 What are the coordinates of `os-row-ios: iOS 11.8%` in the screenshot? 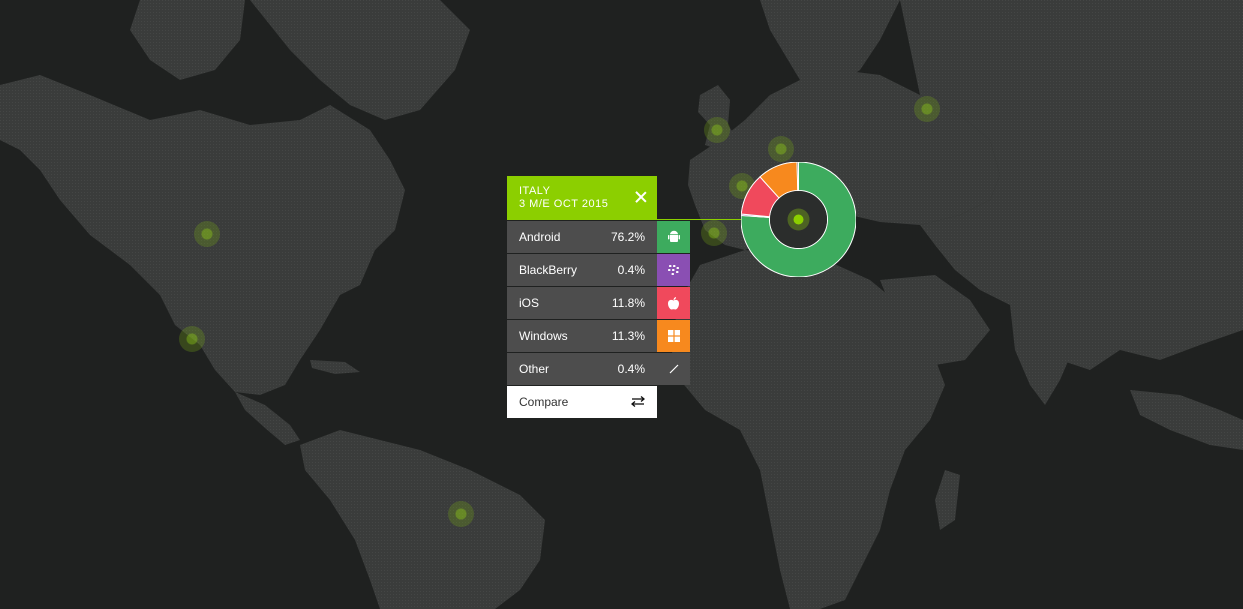 It's located at (598, 303).